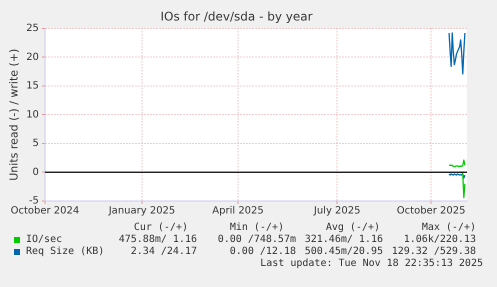 Image resolution: width=497 pixels, height=287 pixels. Describe the element at coordinates (44, 240) in the screenshot. I see `legend-label: IO/sec` at that location.